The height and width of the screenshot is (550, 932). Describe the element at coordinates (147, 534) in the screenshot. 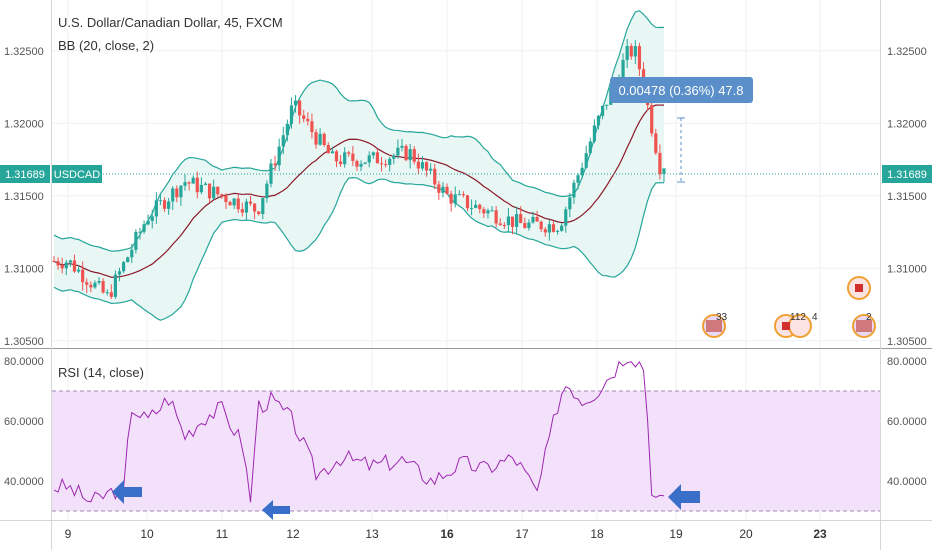

I see `time-tick-10: 10` at that location.